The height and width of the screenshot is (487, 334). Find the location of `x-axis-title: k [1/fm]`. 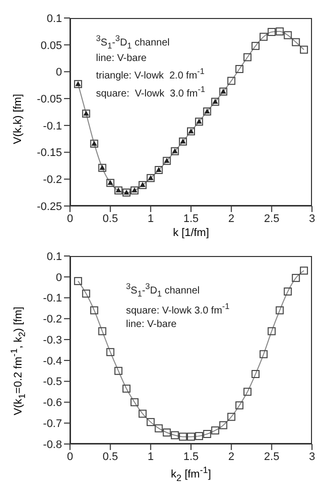

x-axis-title: k [1/fm] is located at coordinates (191, 233).